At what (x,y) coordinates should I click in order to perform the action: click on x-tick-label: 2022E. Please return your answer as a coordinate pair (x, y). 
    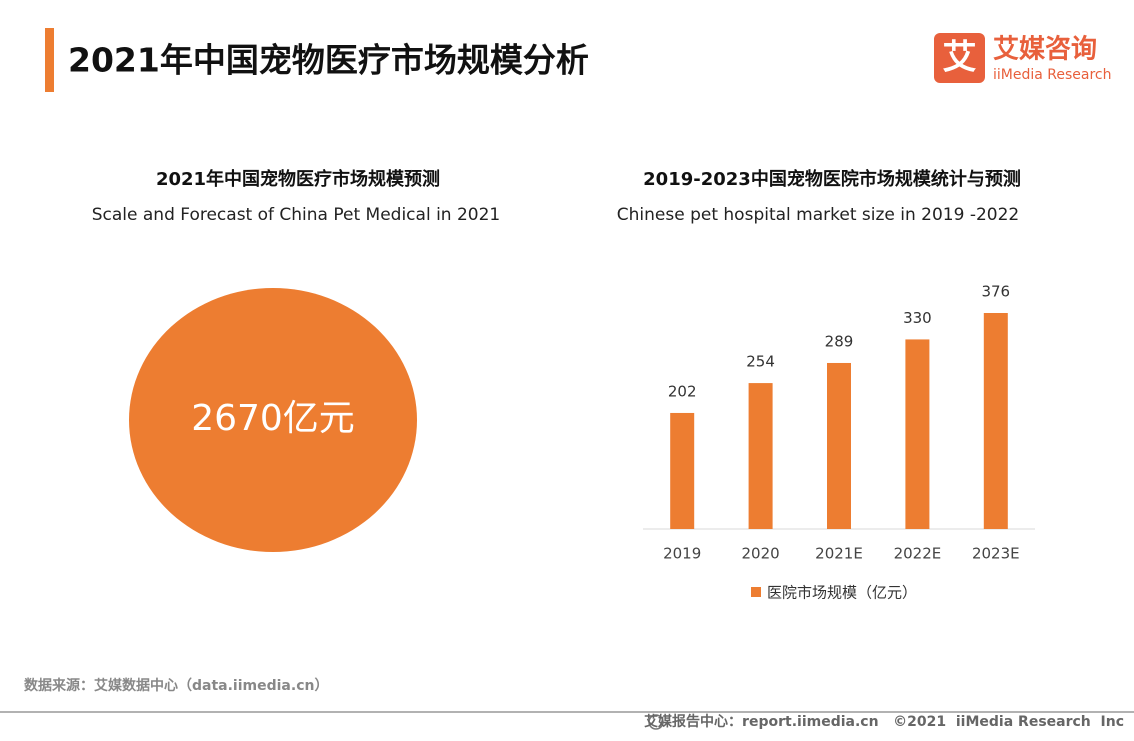
    Looking at the image, I should click on (918, 554).